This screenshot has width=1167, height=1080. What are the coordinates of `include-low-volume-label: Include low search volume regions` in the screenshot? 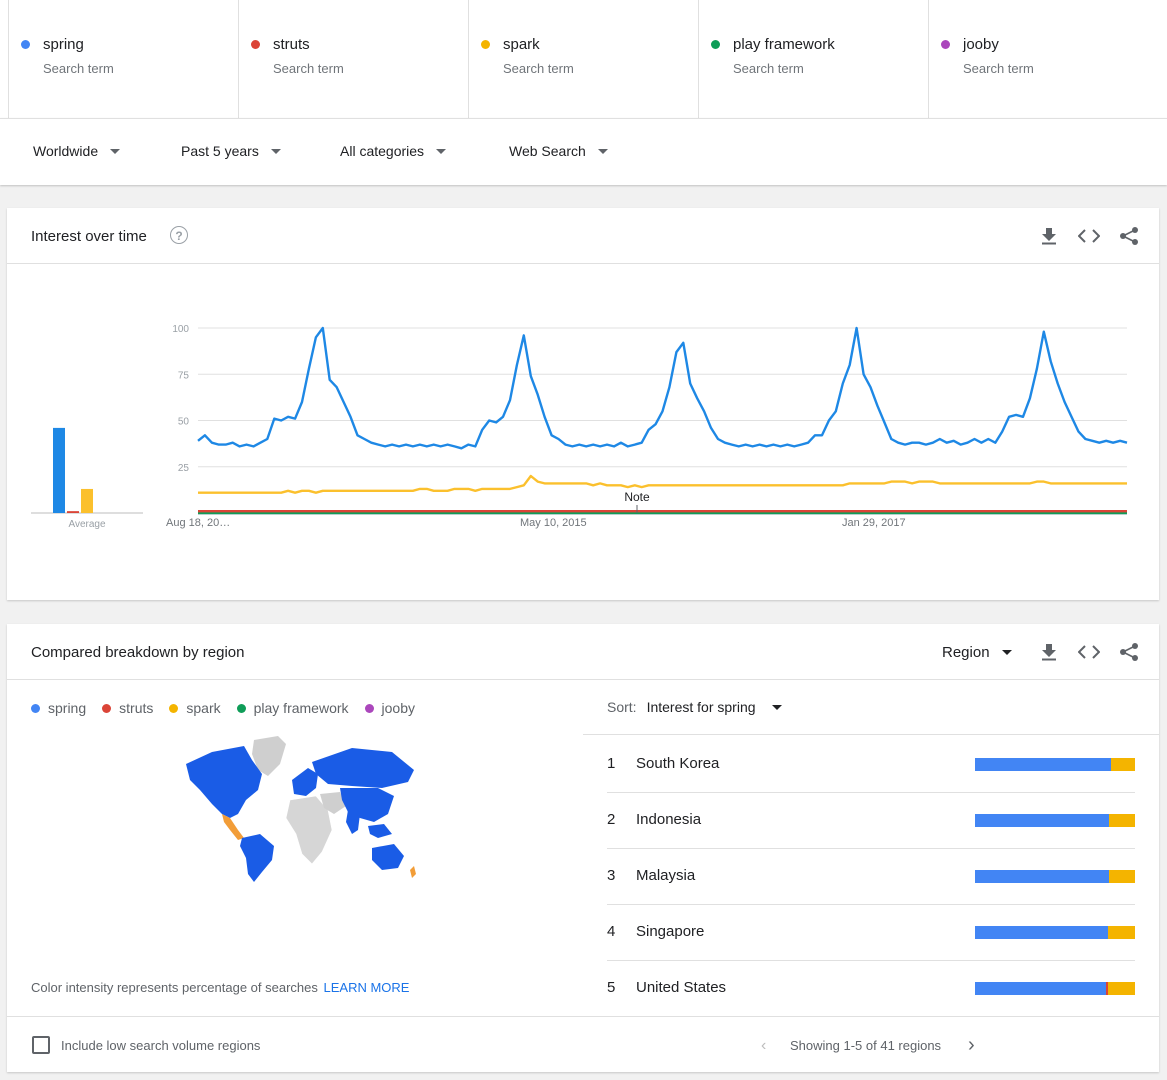 It's located at (161, 1045).